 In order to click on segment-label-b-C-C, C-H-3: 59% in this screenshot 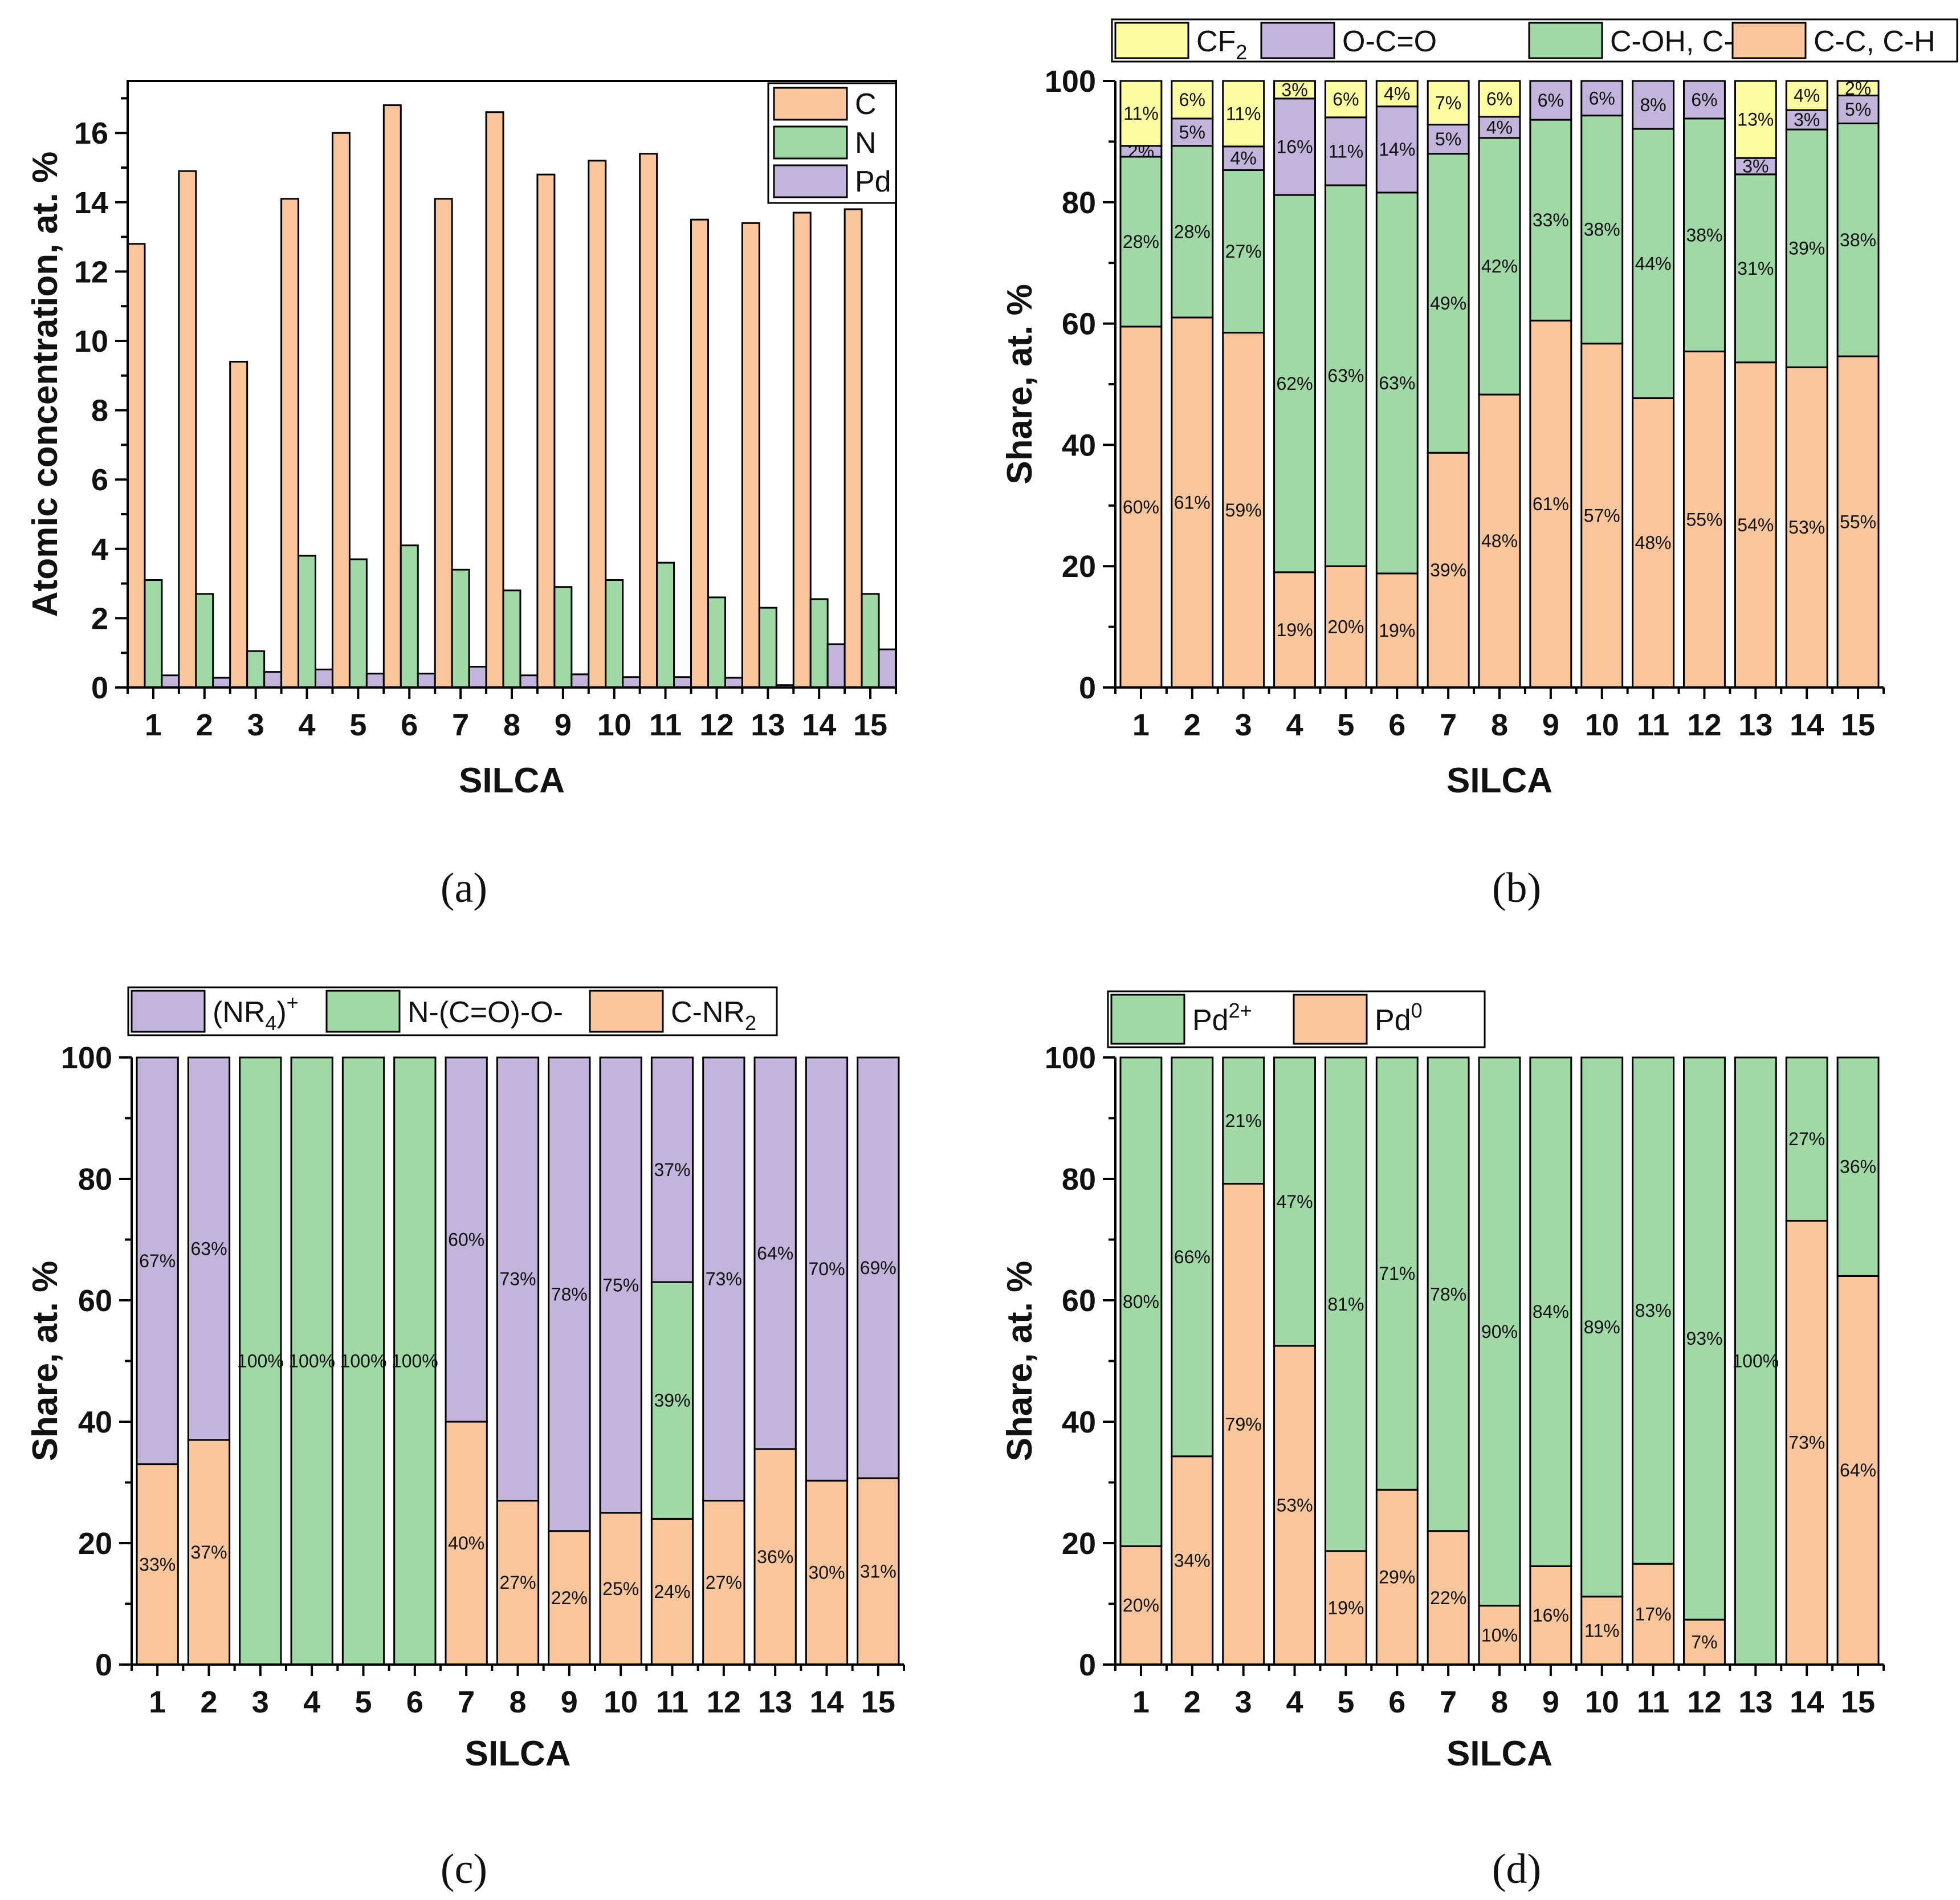, I will do `click(1243, 510)`.